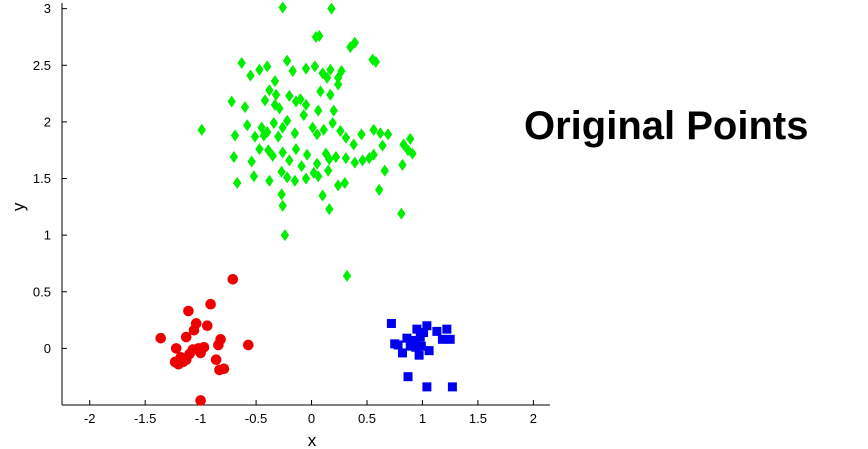 Image resolution: width=868 pixels, height=449 pixels. What do you see at coordinates (42, 291) in the screenshot?
I see `y-tick-label: 0.5` at bounding box center [42, 291].